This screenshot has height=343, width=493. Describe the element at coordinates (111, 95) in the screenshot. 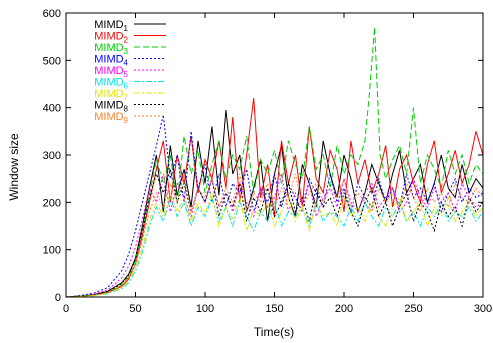

I see `legend-label-mimd7: MIMD7` at that location.